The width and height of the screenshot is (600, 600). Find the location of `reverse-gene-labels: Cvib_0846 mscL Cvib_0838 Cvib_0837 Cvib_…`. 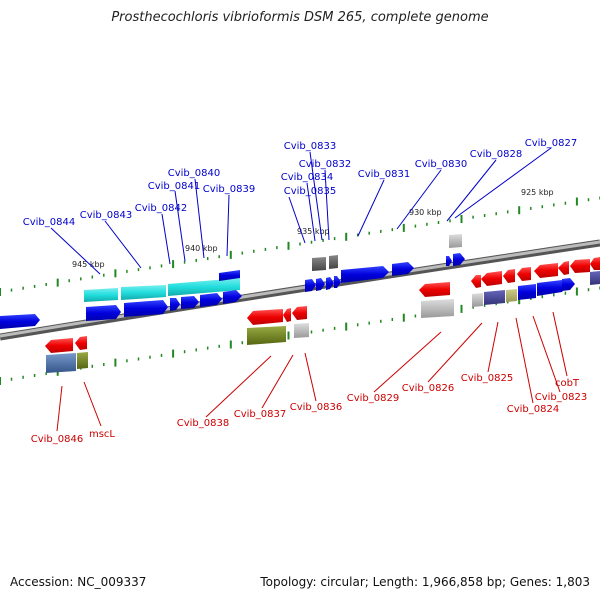

reverse-gene-labels: Cvib_0846 mscL Cvib_0838 Cvib_0837 Cvib_… is located at coordinates (309, 409).